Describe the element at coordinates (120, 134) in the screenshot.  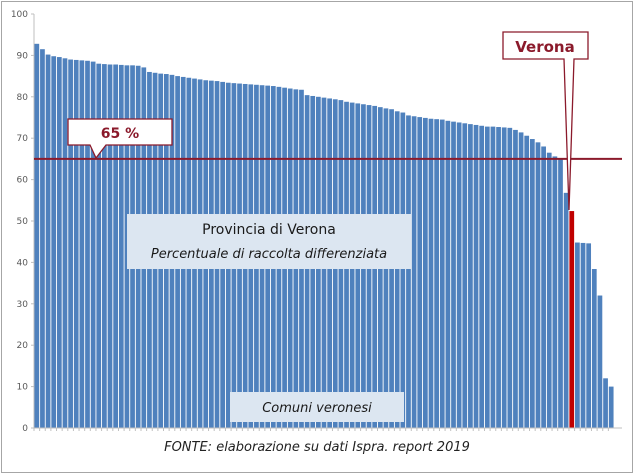
I see `threshold-label: 65 %` at that location.